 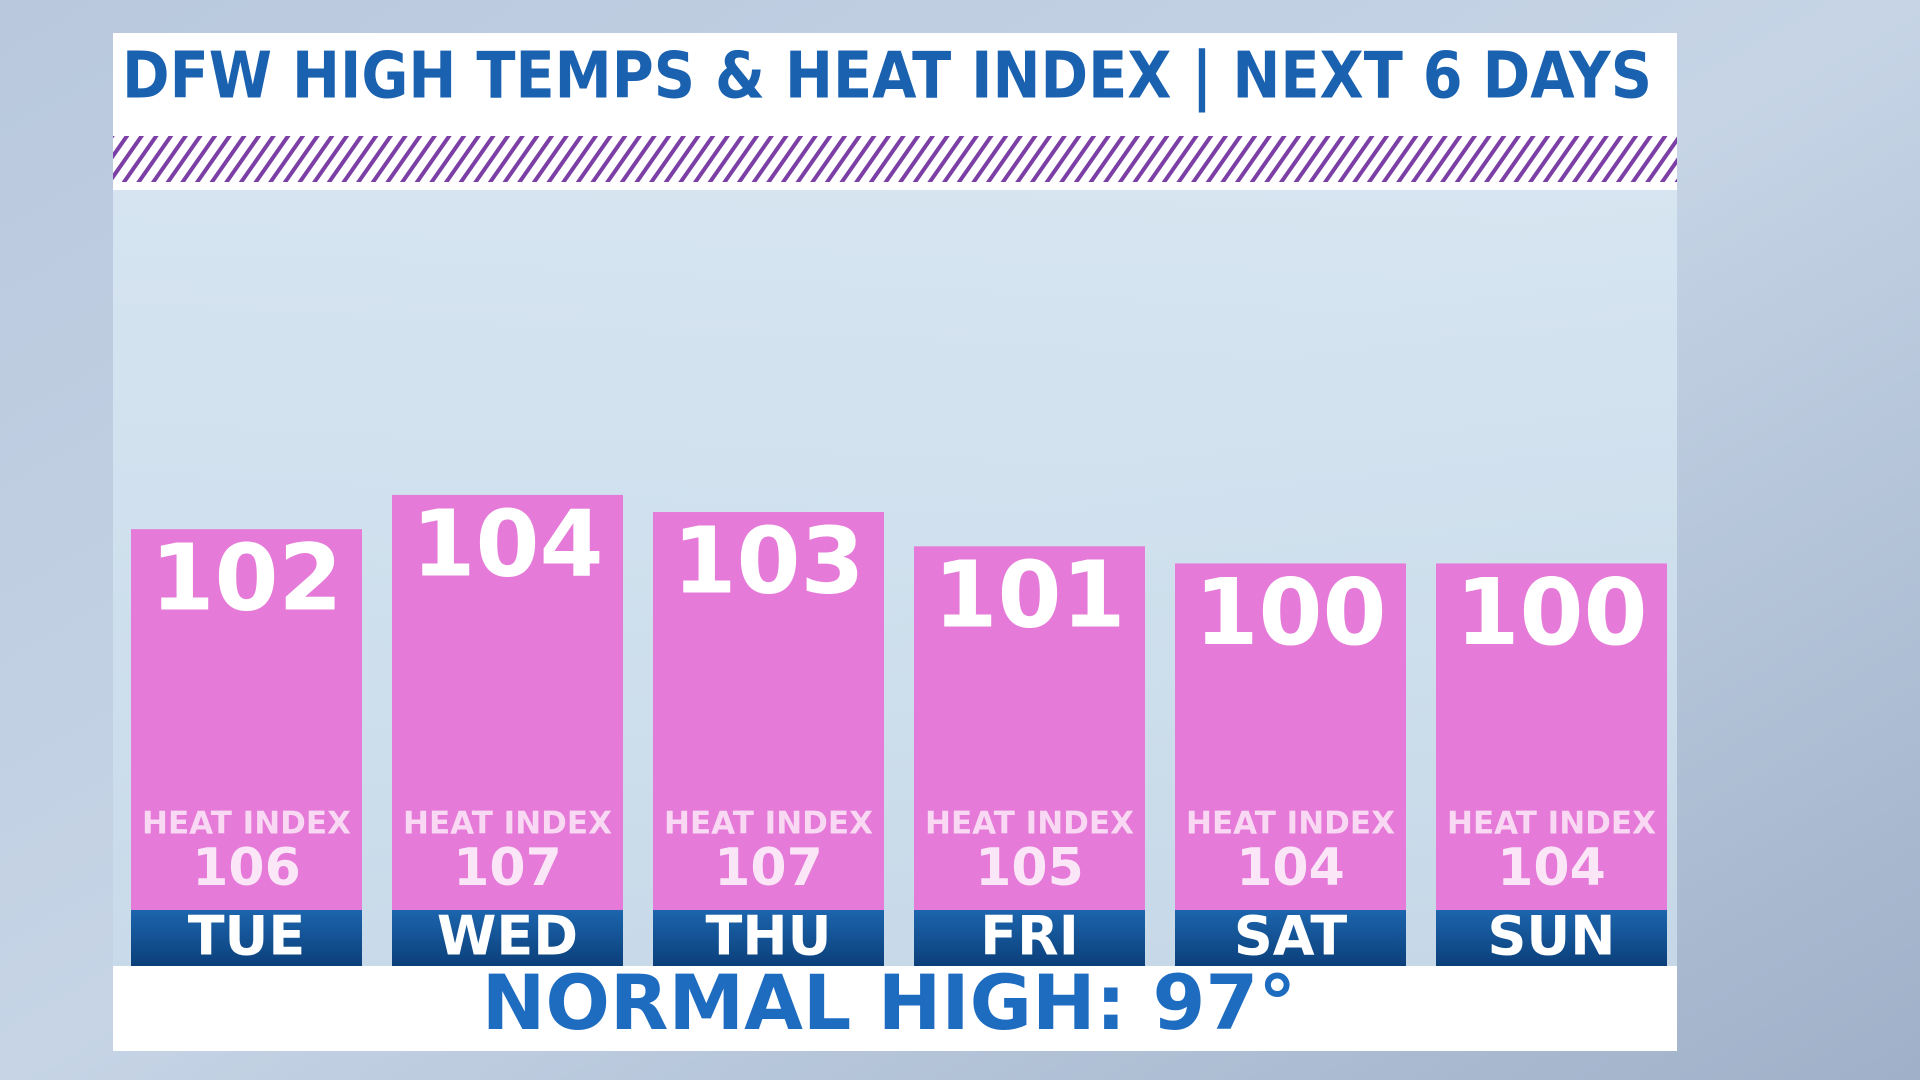 I want to click on heat-index-value: 106, so click(x=246, y=868).